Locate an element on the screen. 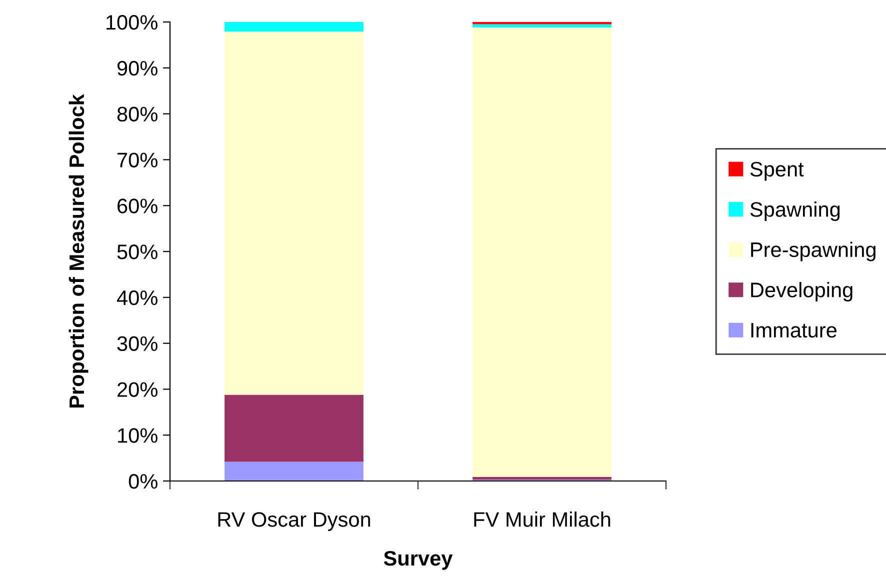 The width and height of the screenshot is (886, 584). y-tick-label: 70% is located at coordinates (138, 160).